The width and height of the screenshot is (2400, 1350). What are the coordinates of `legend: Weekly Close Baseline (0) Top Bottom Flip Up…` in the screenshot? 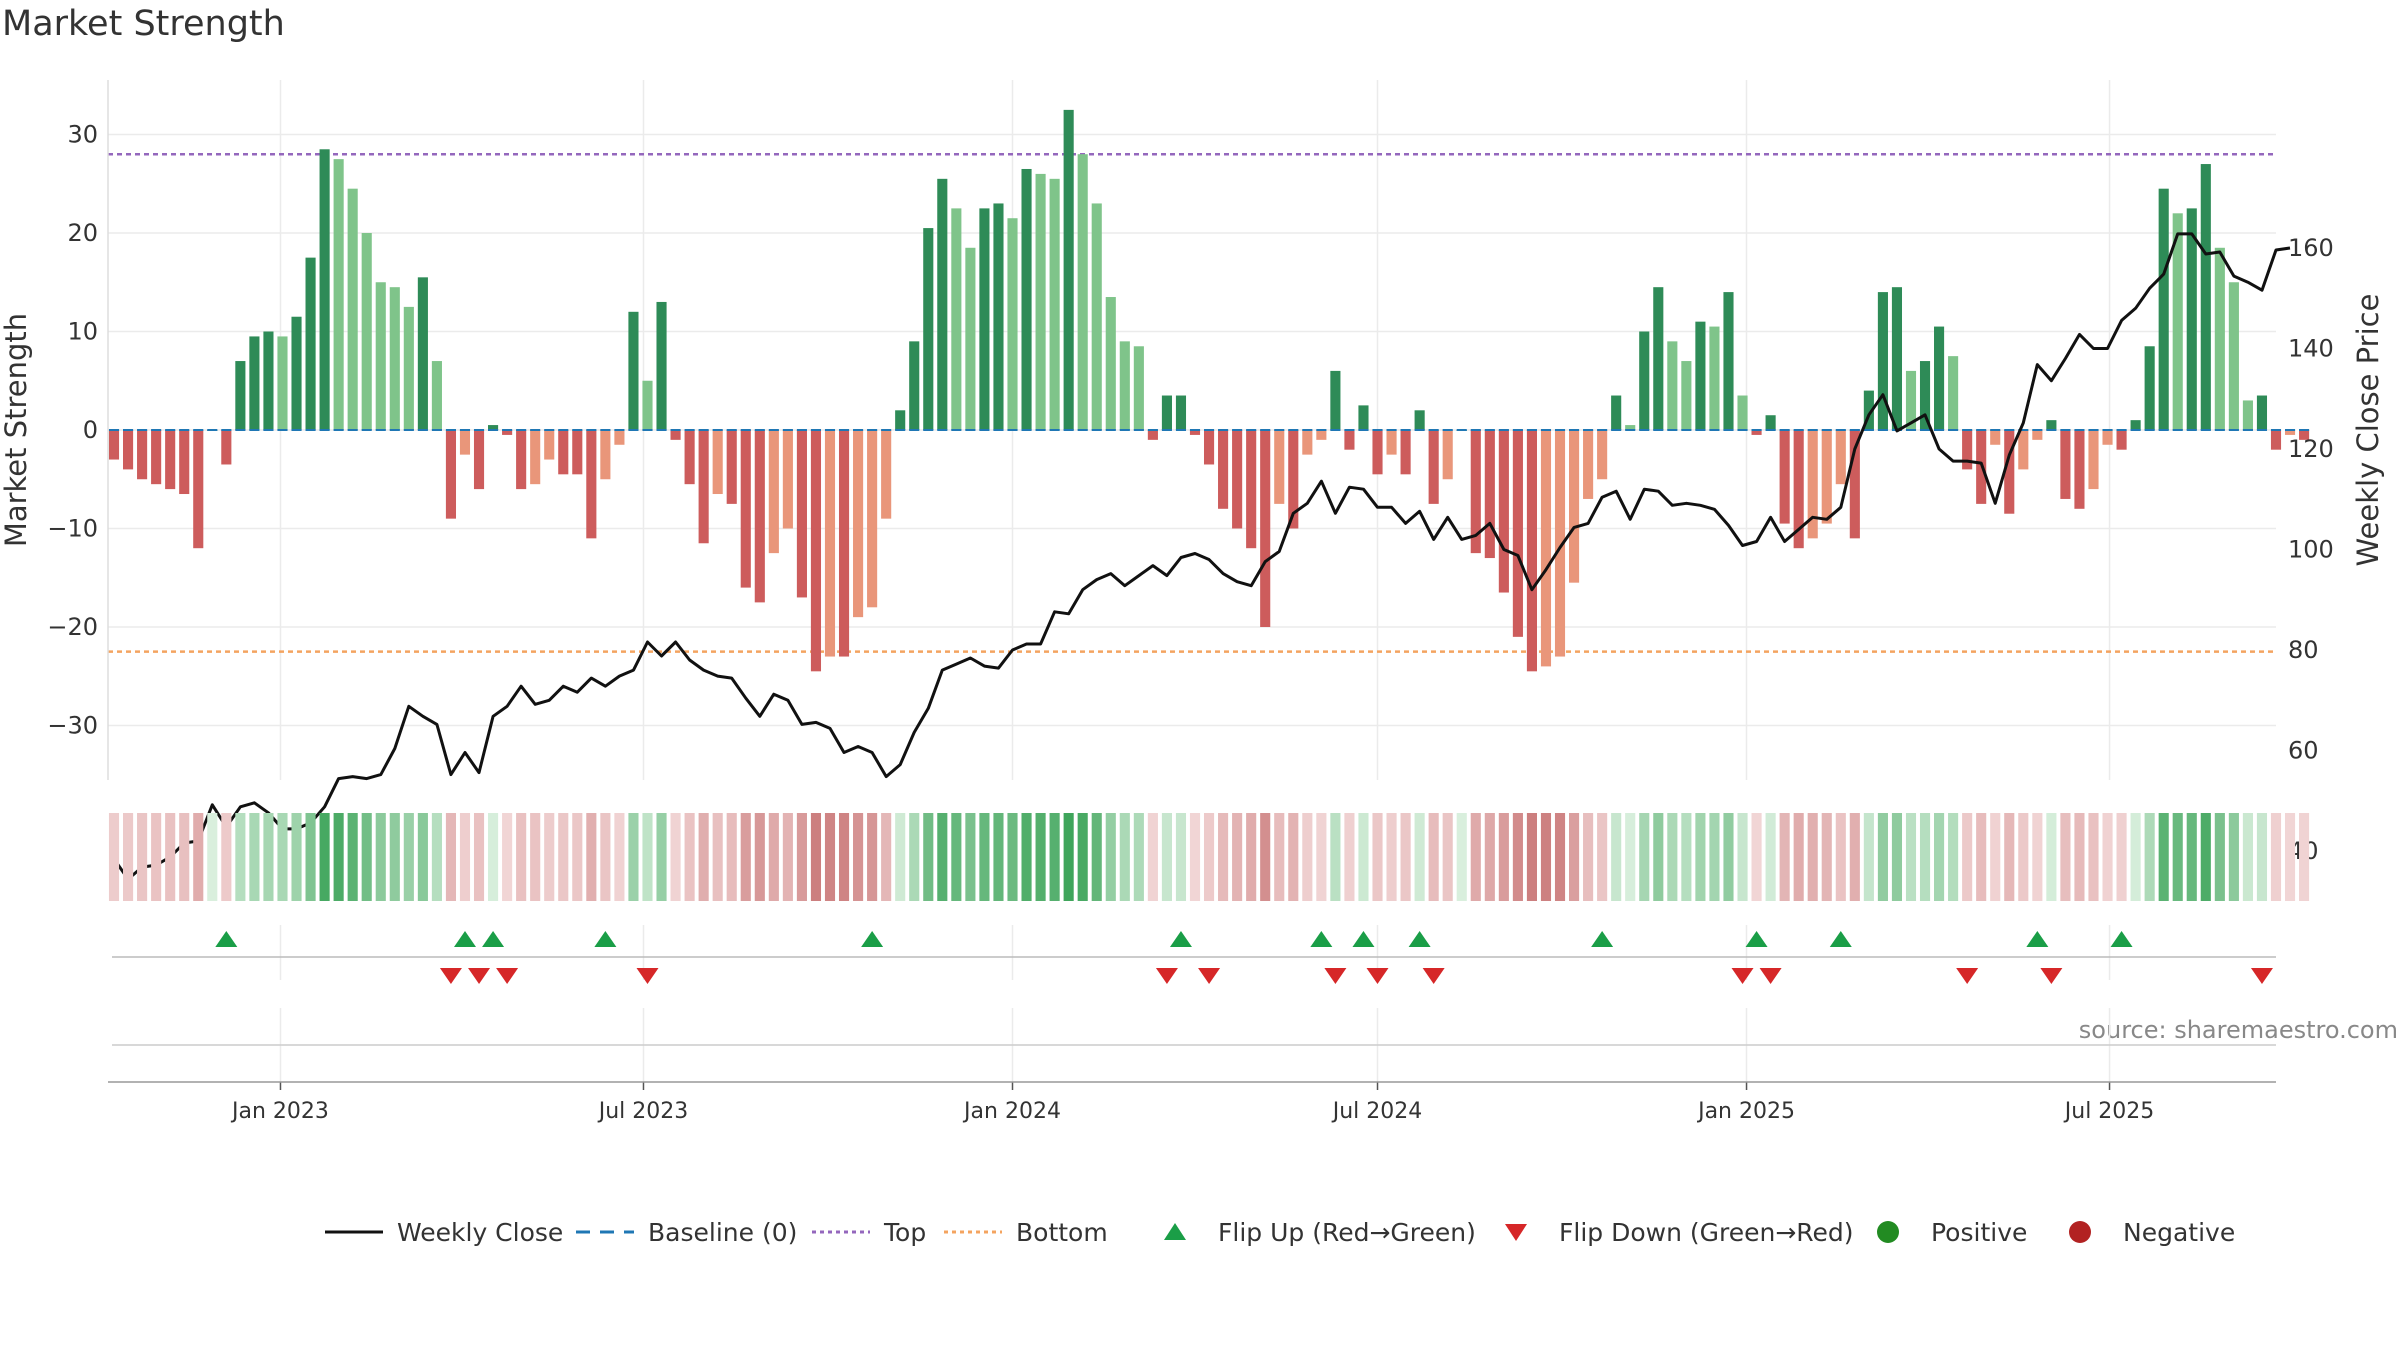 It's located at (1280, 1232).